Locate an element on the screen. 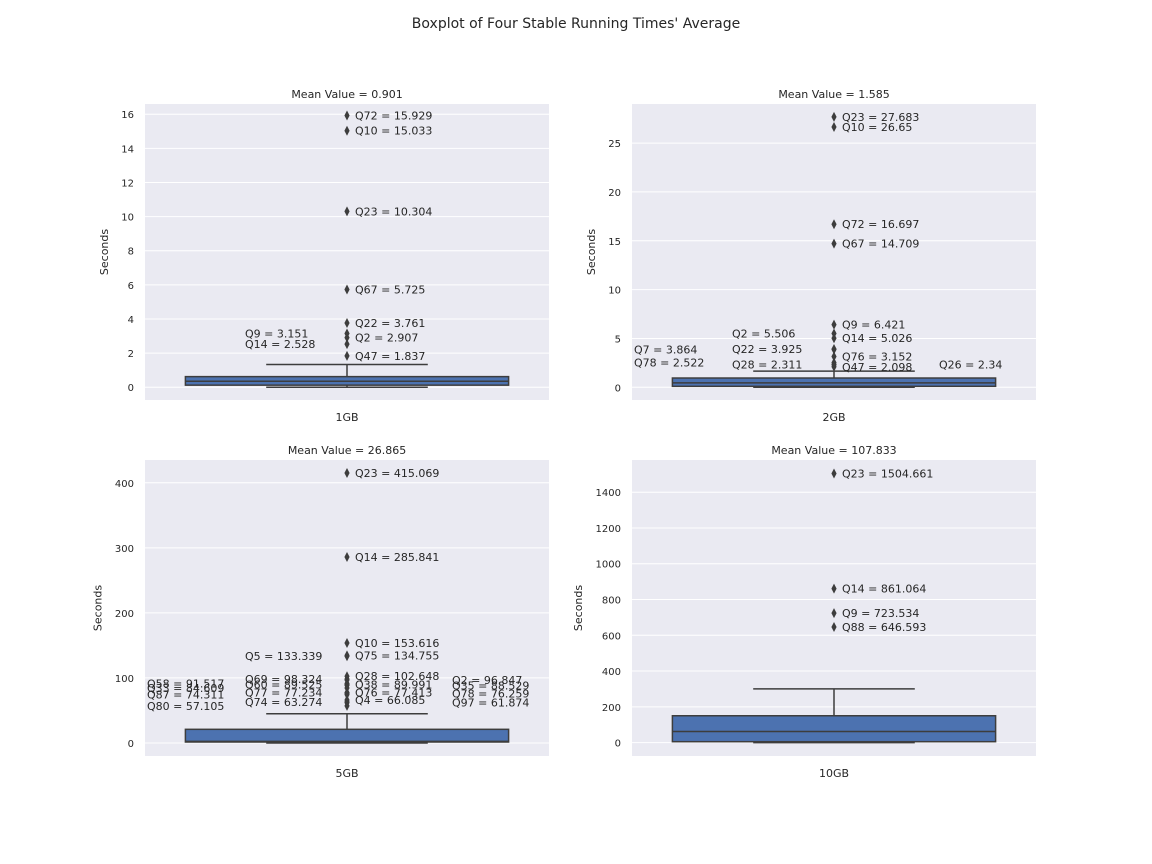 The image size is (1152, 864). outlier-label: Q87 = 74.311 is located at coordinates (185, 695).